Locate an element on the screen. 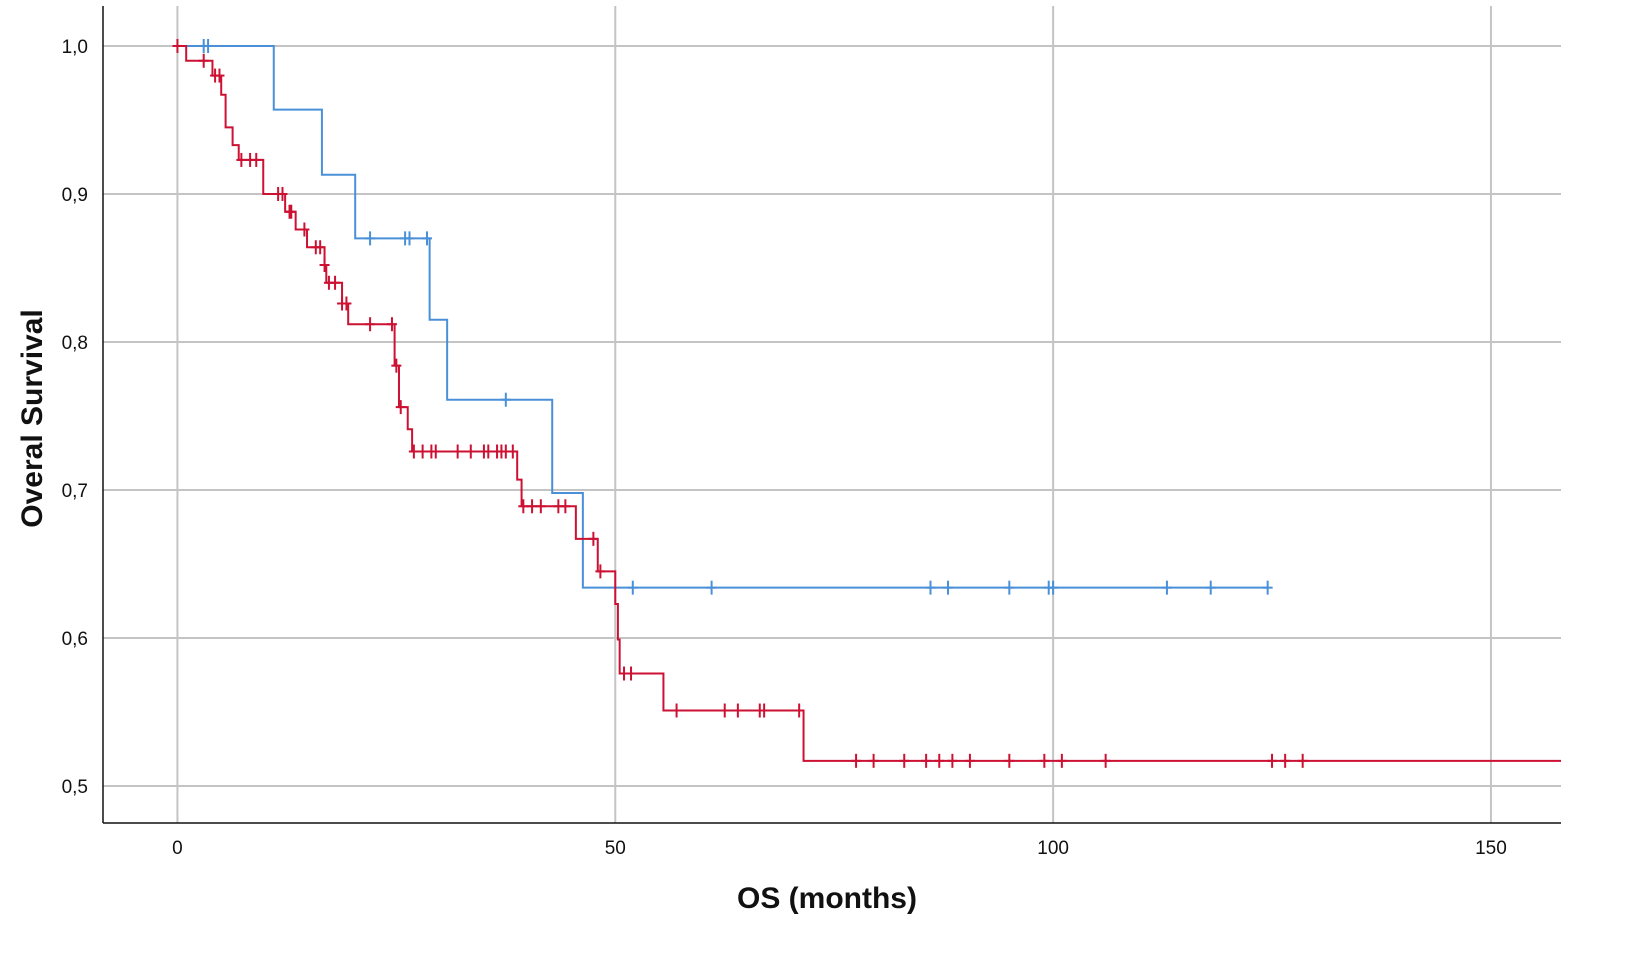 The height and width of the screenshot is (970, 1652). x-tick-label: 100 is located at coordinates (1053, 848).